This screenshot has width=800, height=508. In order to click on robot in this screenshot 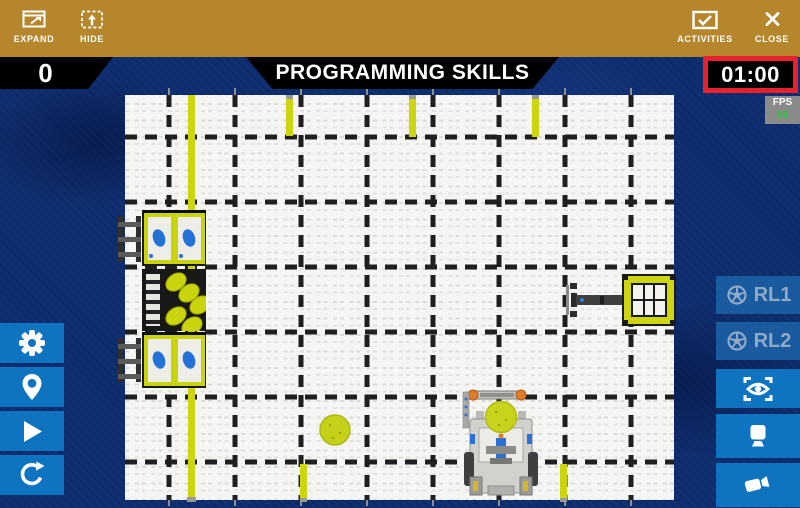, I will do `click(500, 443)`.